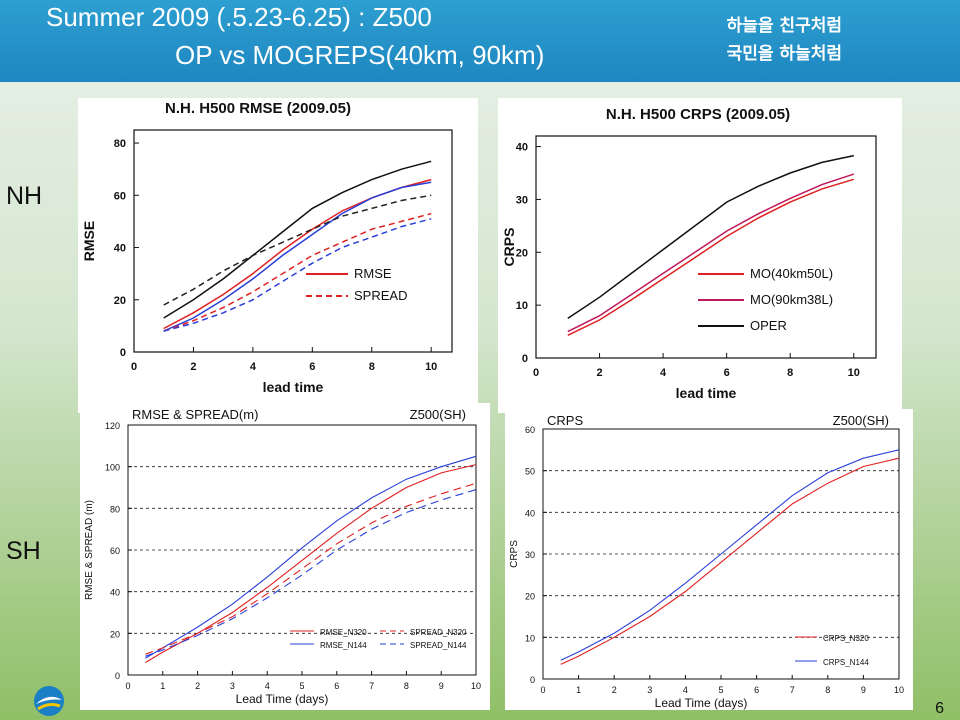  Describe the element at coordinates (846, 638) in the screenshot. I see `legend-label: CRPS_N320` at that location.